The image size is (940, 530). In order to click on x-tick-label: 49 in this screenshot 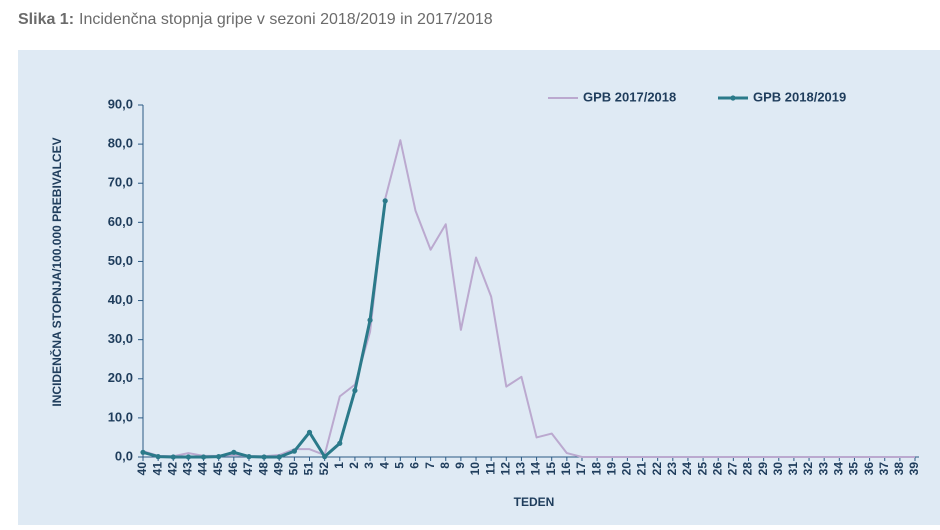, I will do `click(278, 469)`.